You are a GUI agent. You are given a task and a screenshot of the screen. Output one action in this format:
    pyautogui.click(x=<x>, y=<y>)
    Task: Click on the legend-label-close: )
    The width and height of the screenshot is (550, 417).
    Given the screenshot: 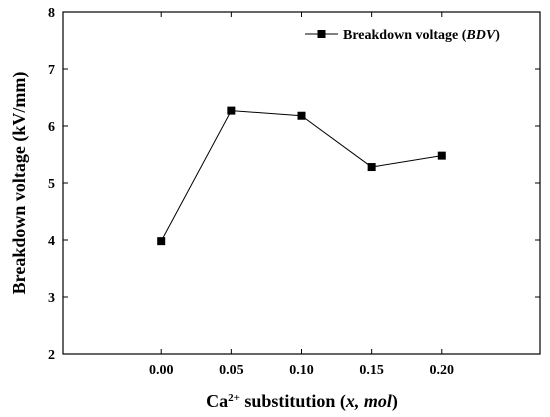 What is the action you would take?
    pyautogui.click(x=497, y=35)
    